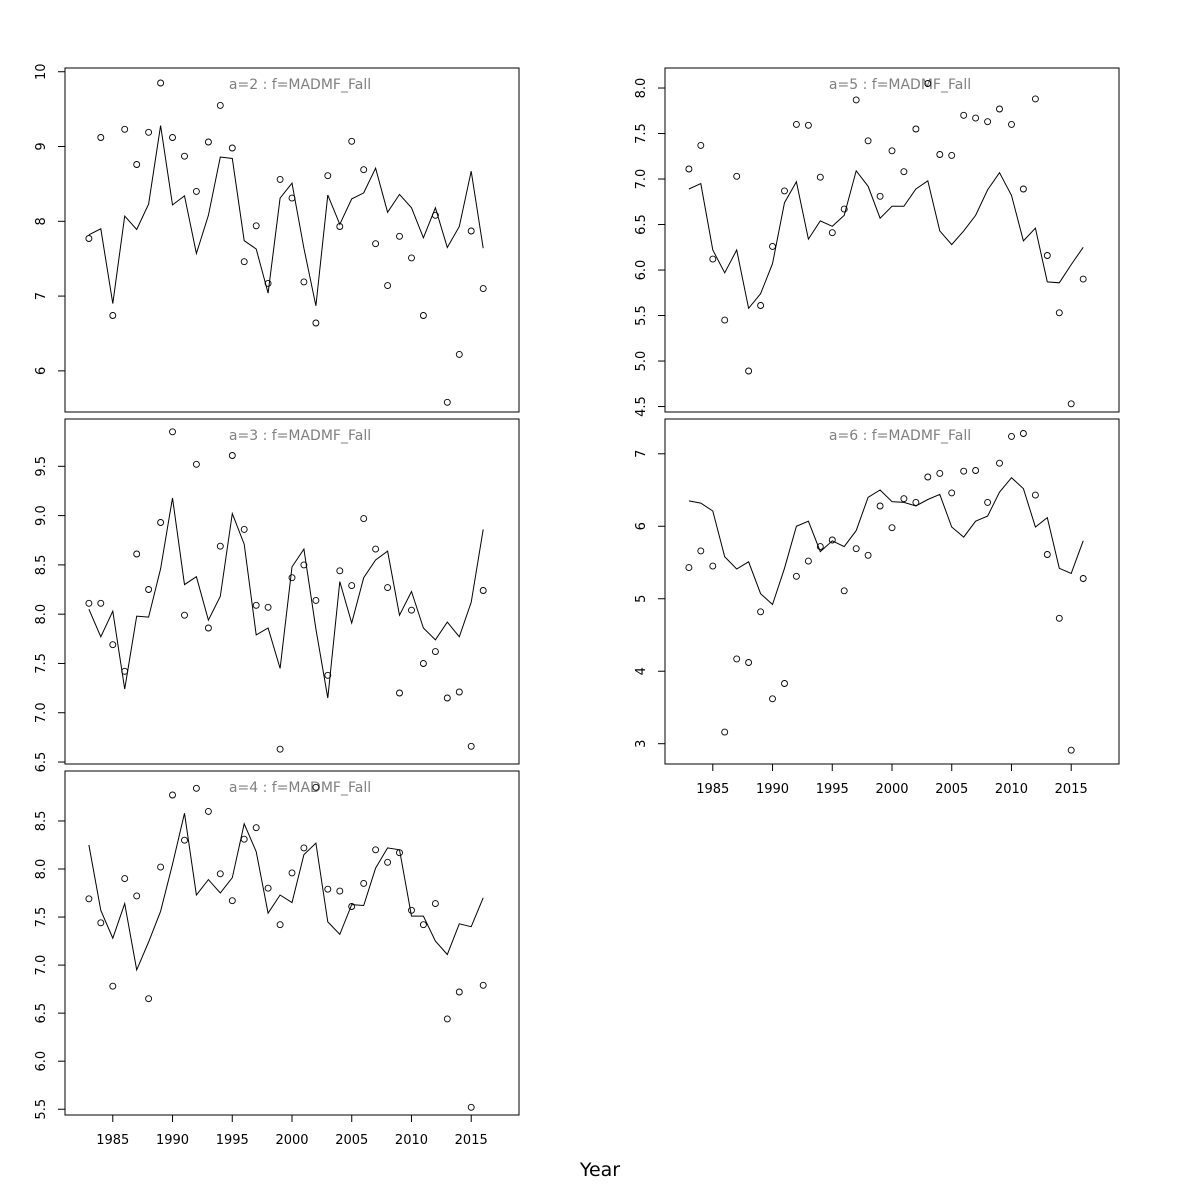 Image resolution: width=1200 pixels, height=1200 pixels. What do you see at coordinates (641, 671) in the screenshot?
I see `y-tick-label: 4` at bounding box center [641, 671].